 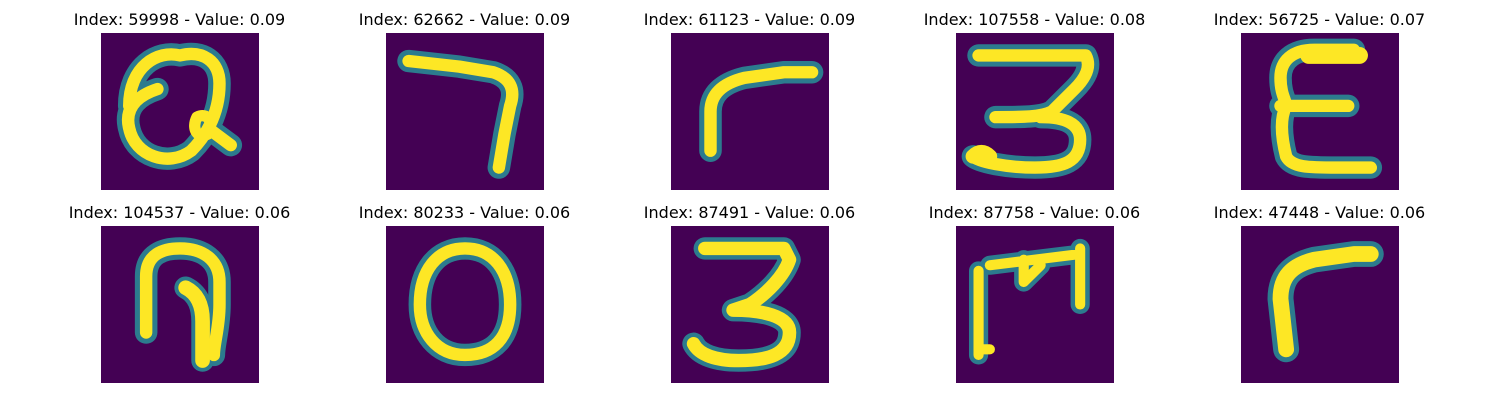 I want to click on sample-cell-7: Index: 80233 - Value: 0.06, so click(x=464, y=297).